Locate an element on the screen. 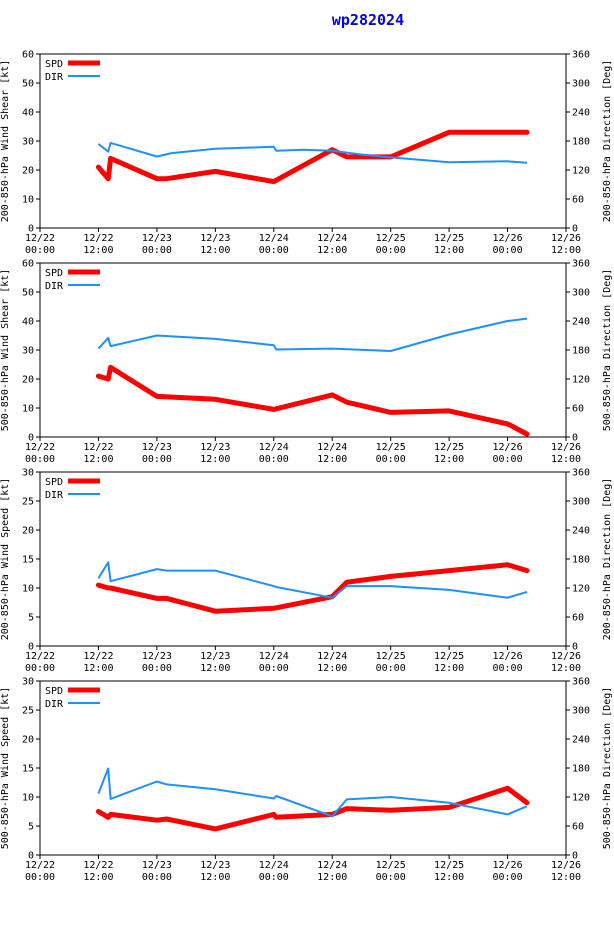  chart-title: wp282024 is located at coordinates (368, 20).